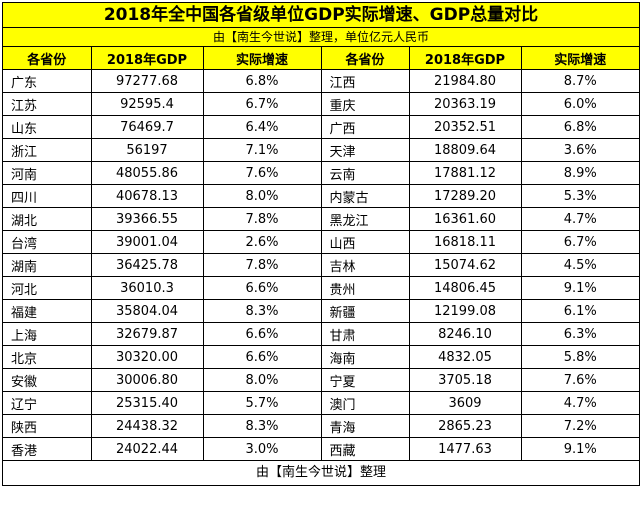  What do you see at coordinates (47, 104) in the screenshot?
I see `cell-province-left: 江苏` at bounding box center [47, 104].